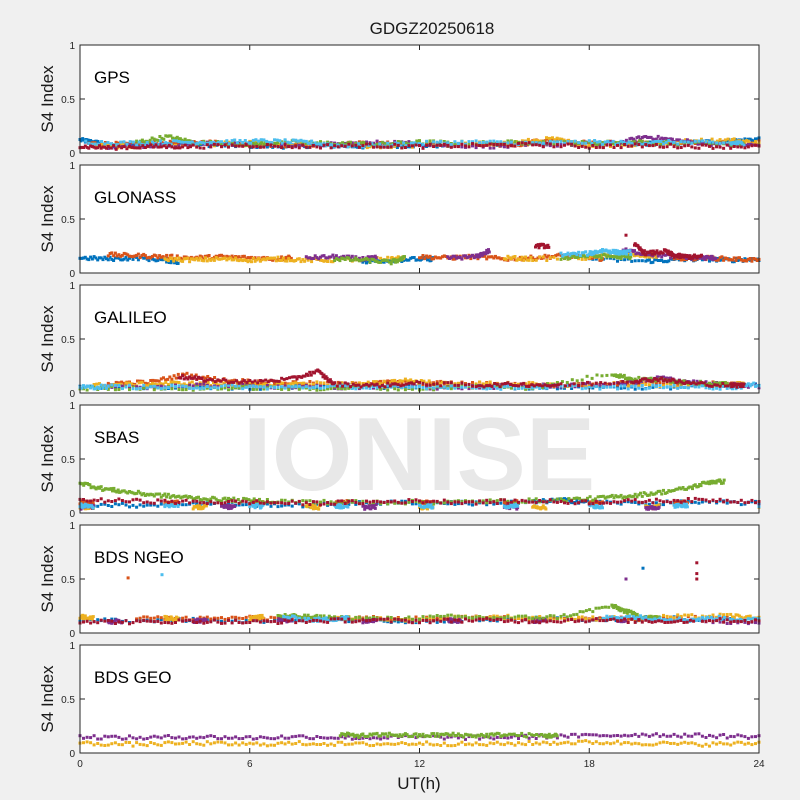 This screenshot has width=800, height=800. Describe the element at coordinates (72, 166) in the screenshot. I see `y-tick-label: 1` at that location.